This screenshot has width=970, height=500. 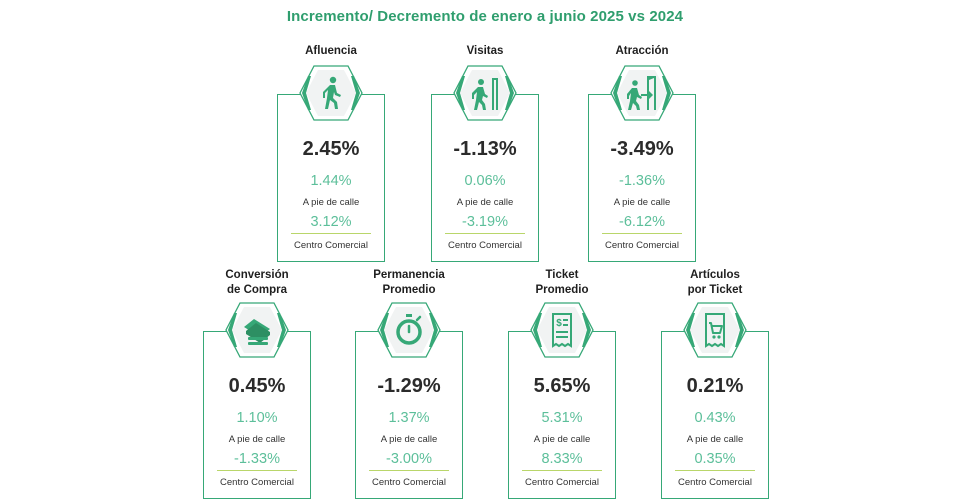 I want to click on person-walking-into-door-icon, so click(x=641, y=93).